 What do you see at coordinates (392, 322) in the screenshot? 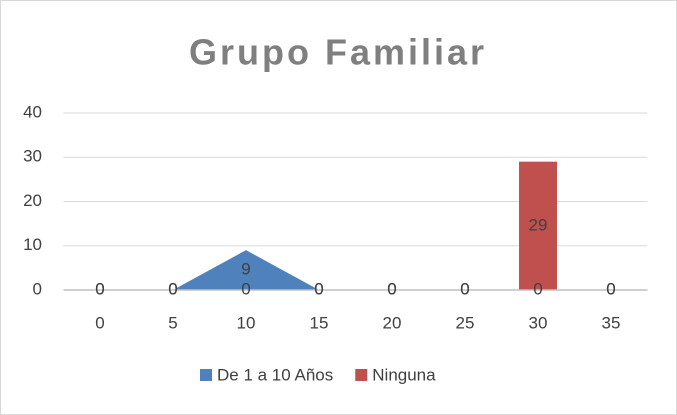
I see `x-tick-label: 20` at bounding box center [392, 322].